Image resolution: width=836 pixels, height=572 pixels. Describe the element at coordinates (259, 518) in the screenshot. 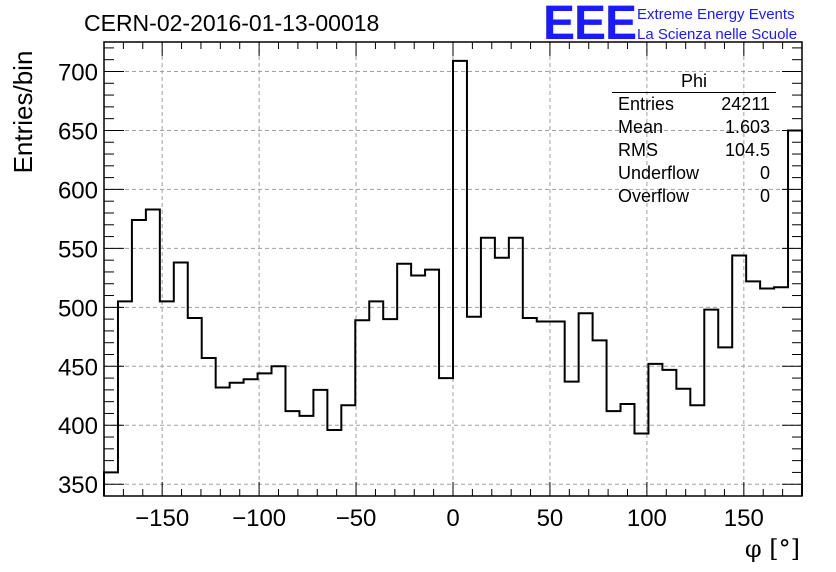

I see `x-tick-label: −100` at that location.